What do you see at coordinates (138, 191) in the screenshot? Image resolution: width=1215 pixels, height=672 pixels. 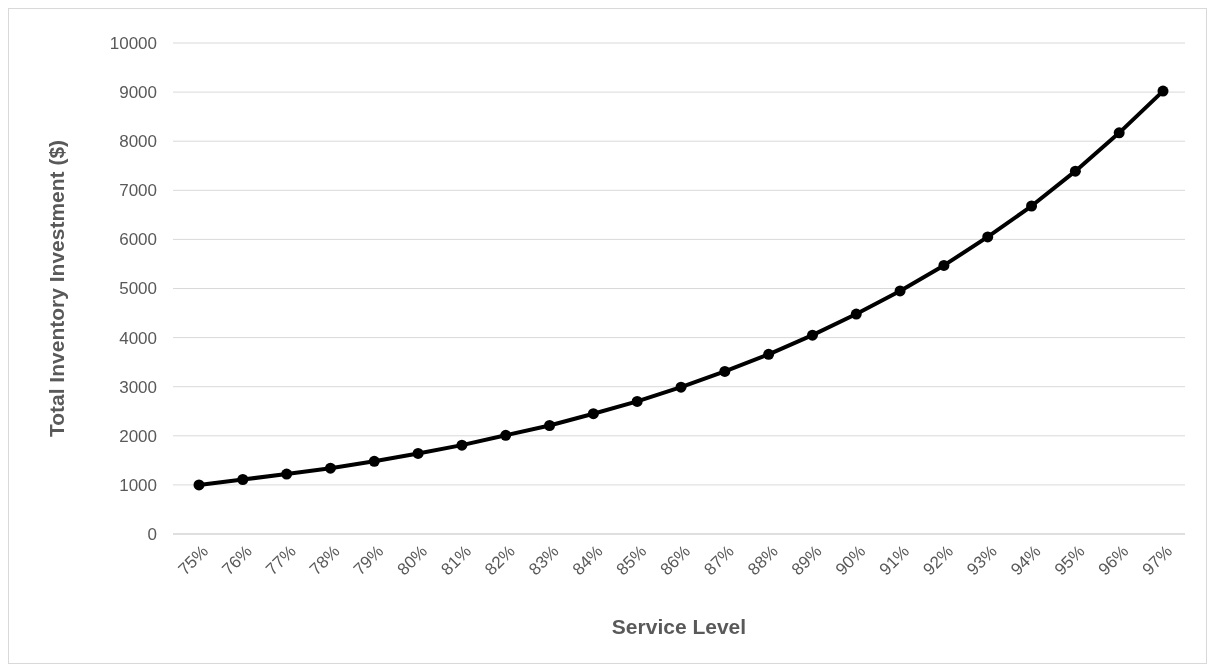 I see `y-tick-label: 7000` at bounding box center [138, 191].